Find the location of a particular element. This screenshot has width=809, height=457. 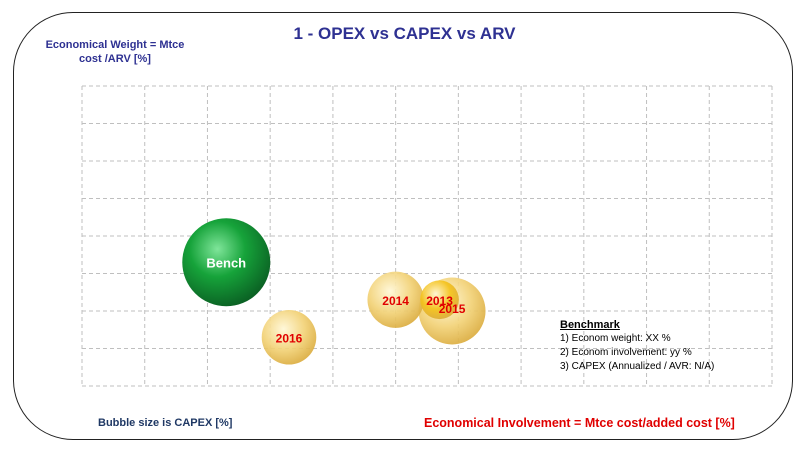

benchmark-line-2: 2) Econom involvement: yy % is located at coordinates (626, 352).